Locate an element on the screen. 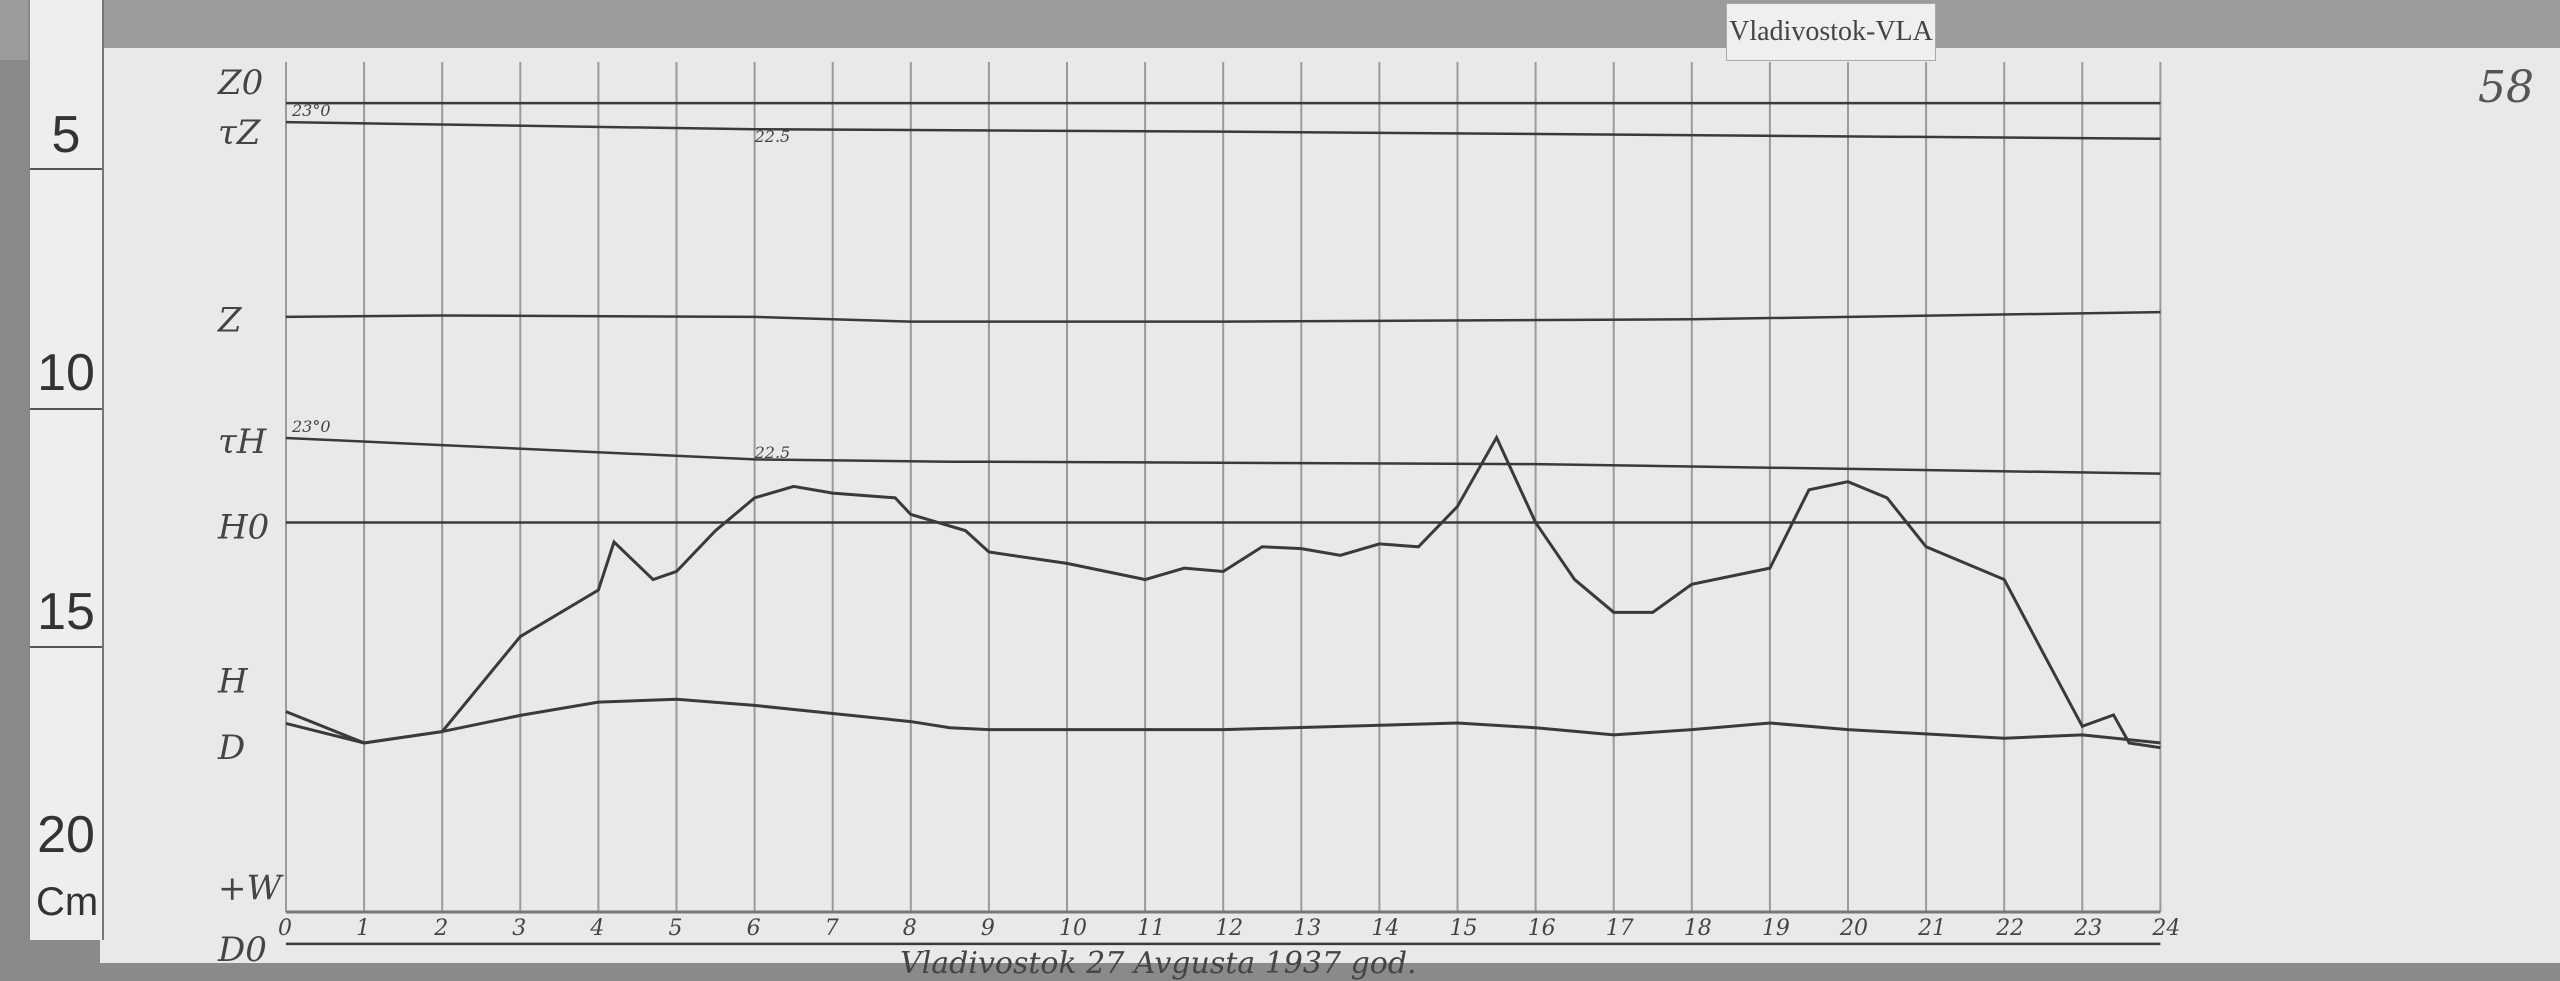 The width and height of the screenshot is (2560, 981). trace-label: Z is located at coordinates (230, 321).